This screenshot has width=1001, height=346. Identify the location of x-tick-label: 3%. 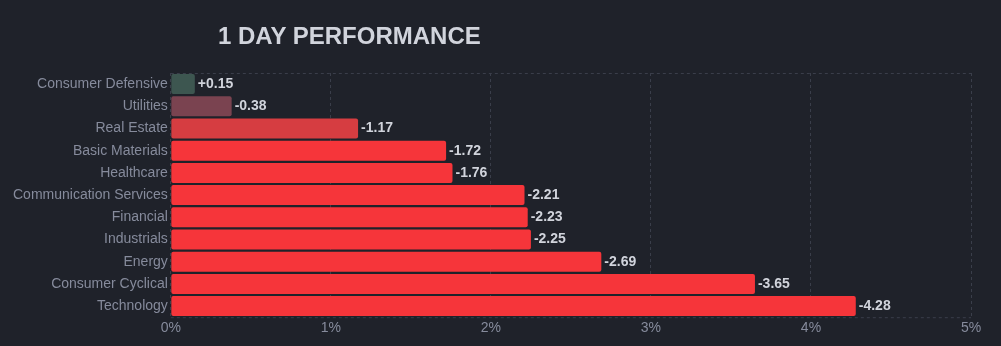
(651, 327).